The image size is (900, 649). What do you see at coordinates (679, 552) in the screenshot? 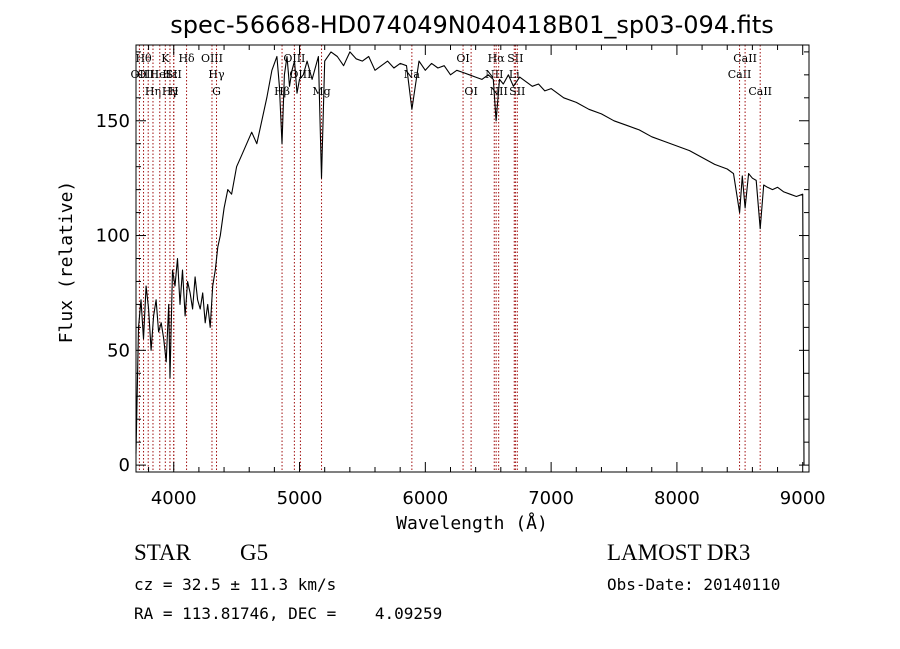
I see `survey-name: LAMOST DR3` at bounding box center [679, 552].